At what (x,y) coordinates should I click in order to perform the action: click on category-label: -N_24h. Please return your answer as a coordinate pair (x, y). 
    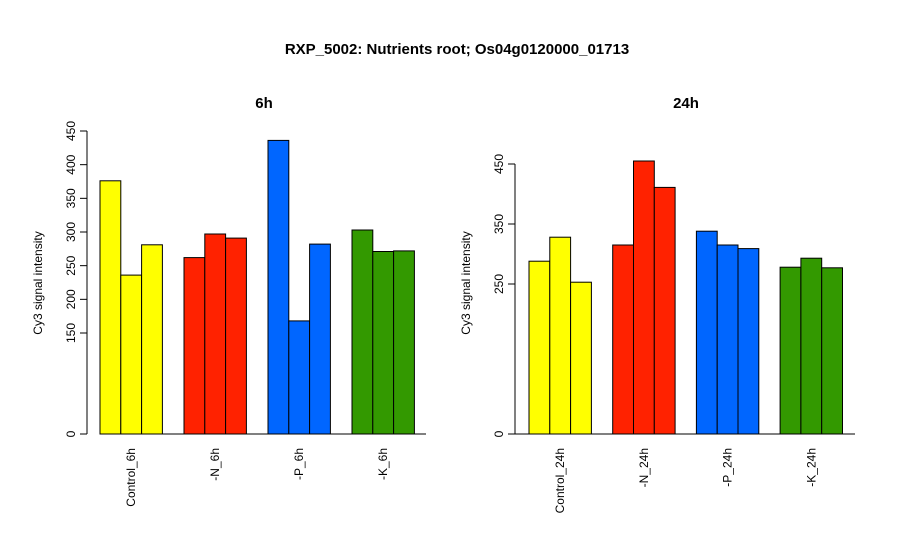
    Looking at the image, I should click on (644, 467).